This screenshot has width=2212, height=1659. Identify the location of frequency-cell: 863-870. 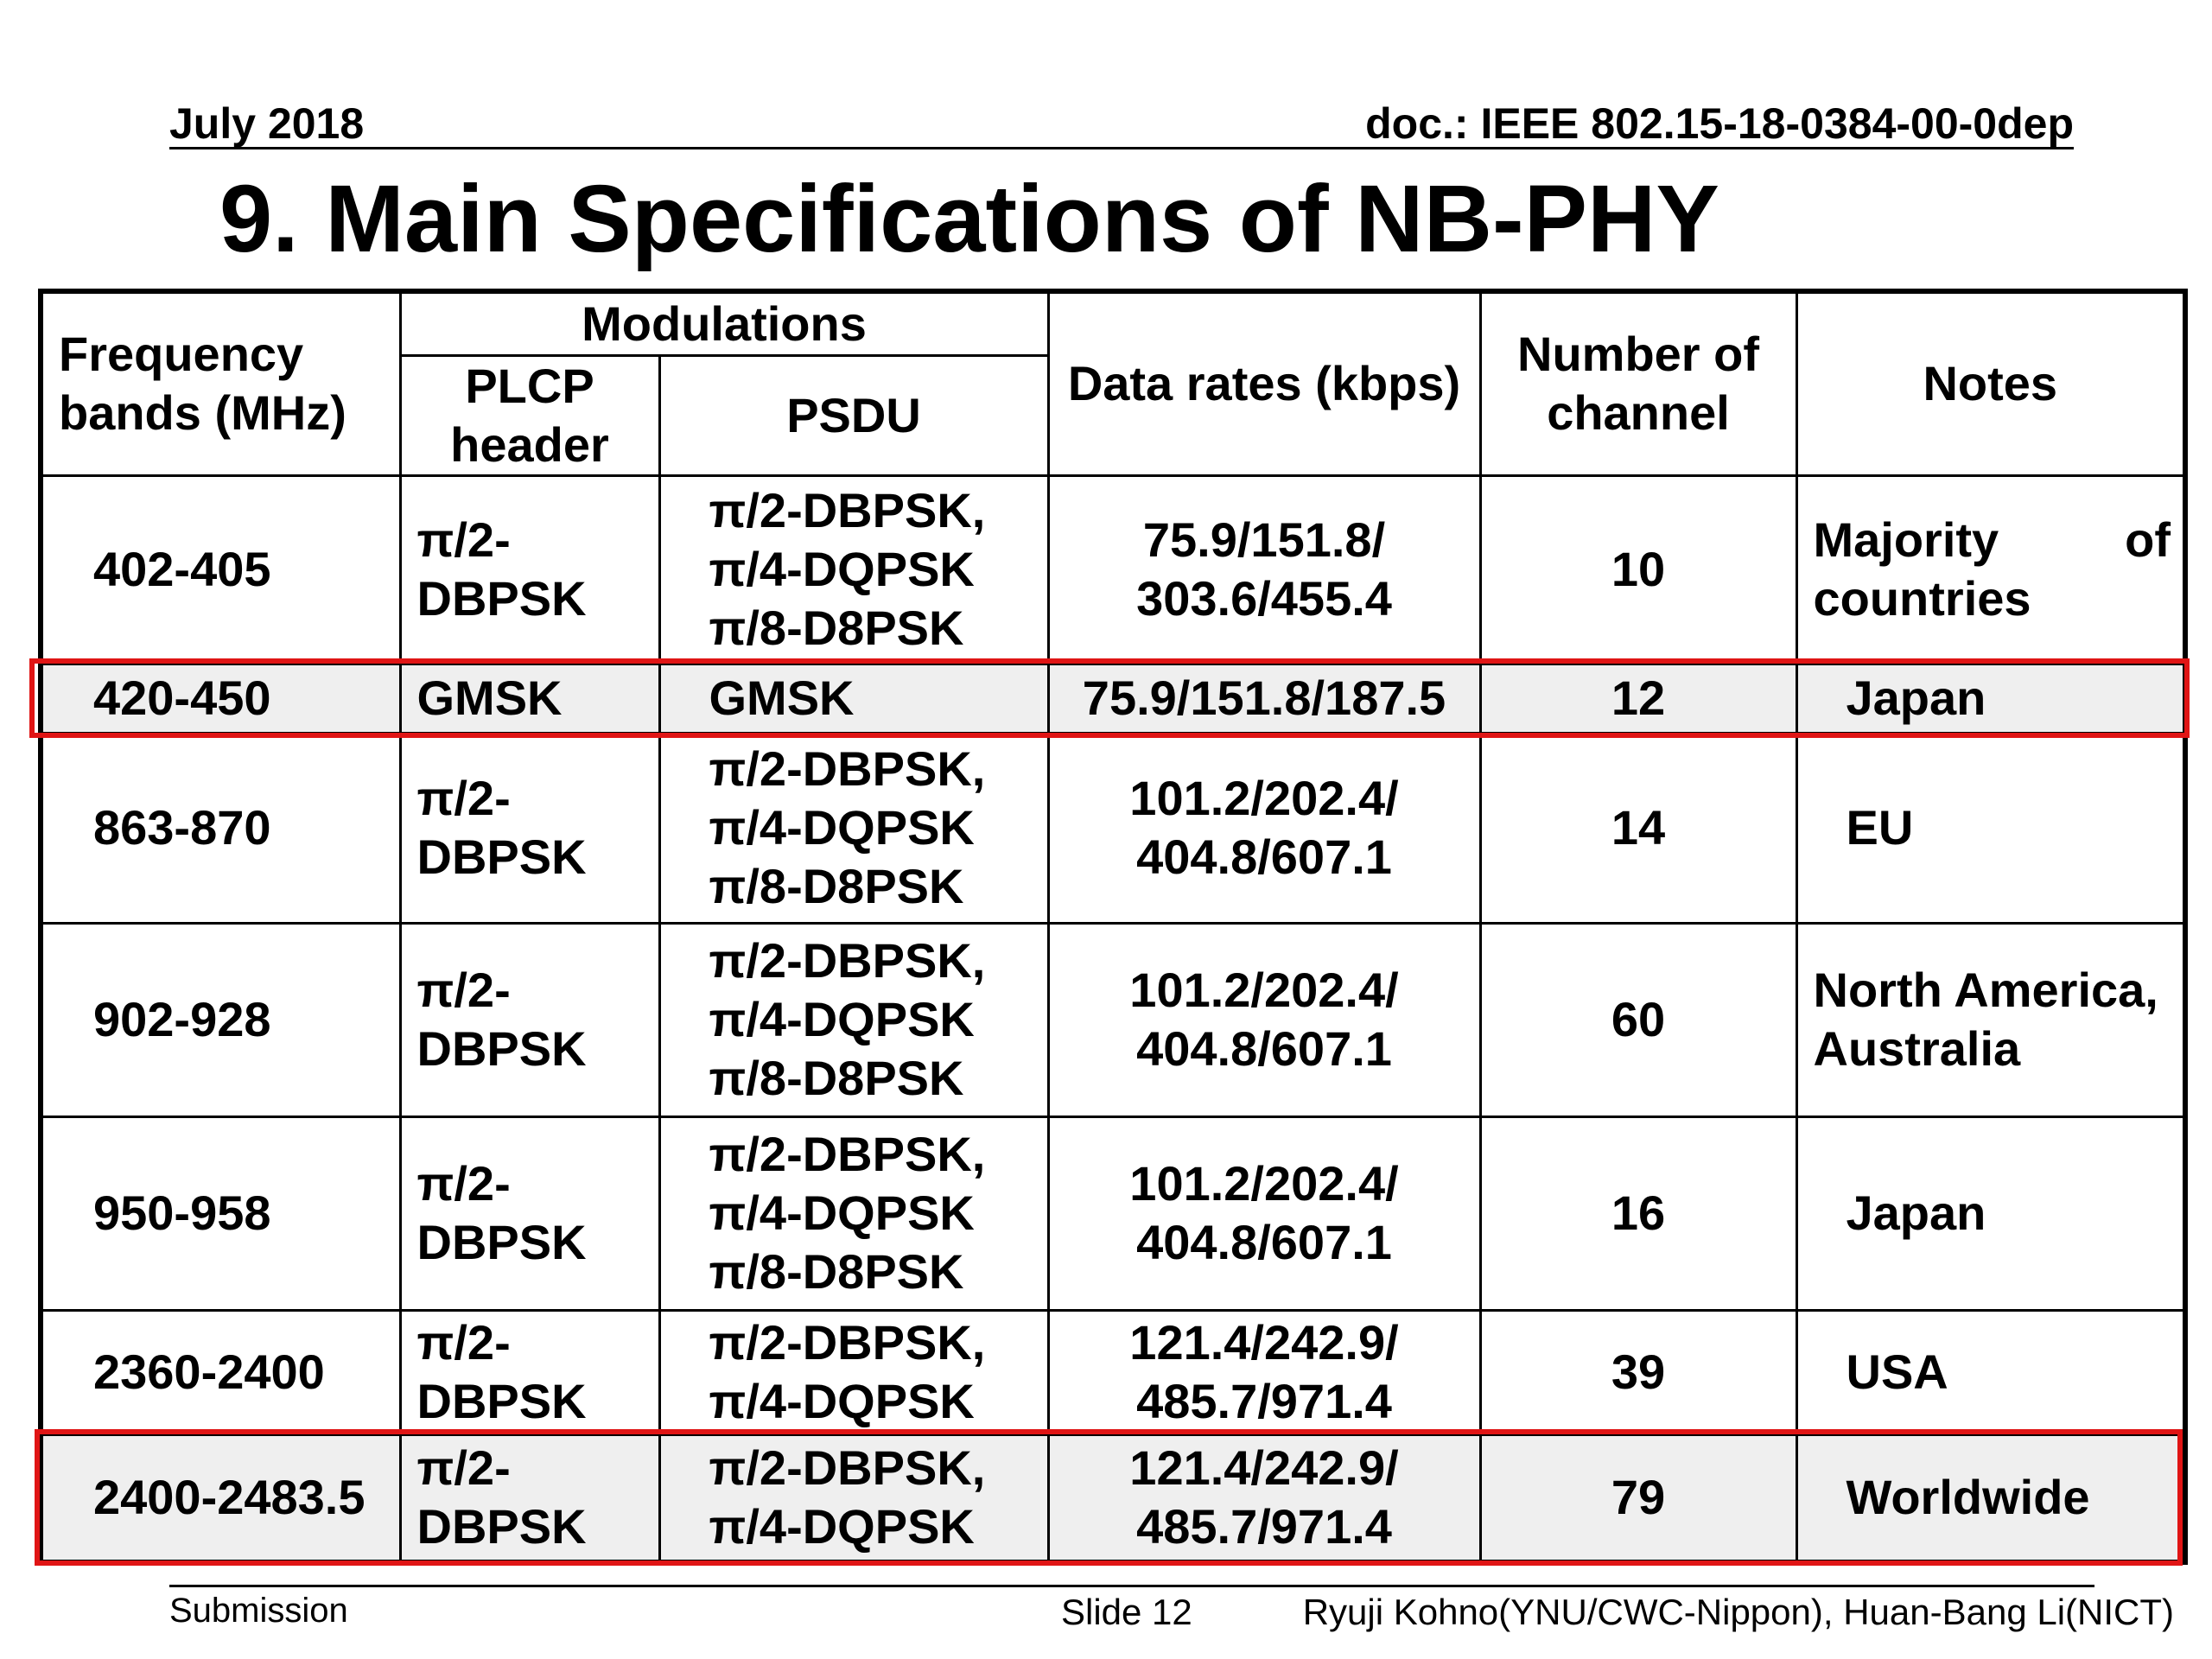
(220, 828).